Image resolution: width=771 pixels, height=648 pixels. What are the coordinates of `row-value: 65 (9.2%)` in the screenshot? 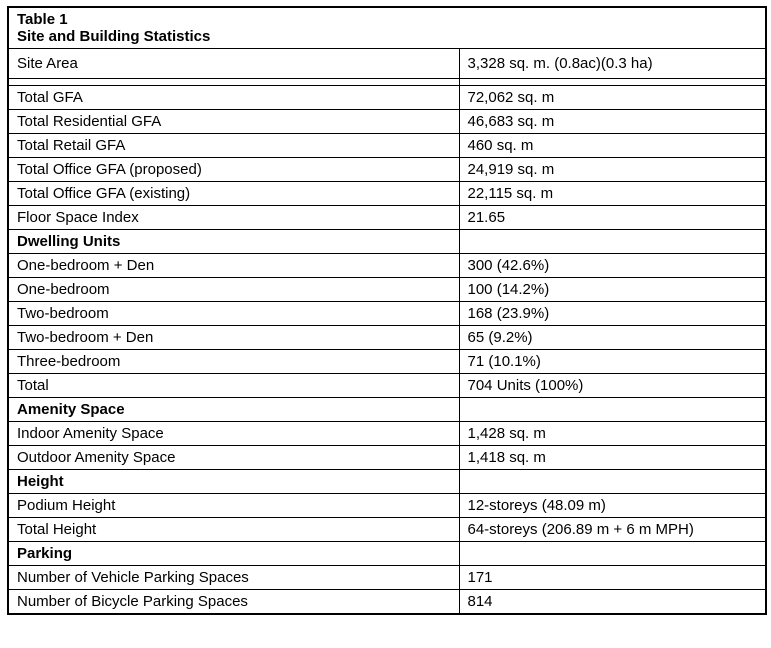 It's located at (612, 337).